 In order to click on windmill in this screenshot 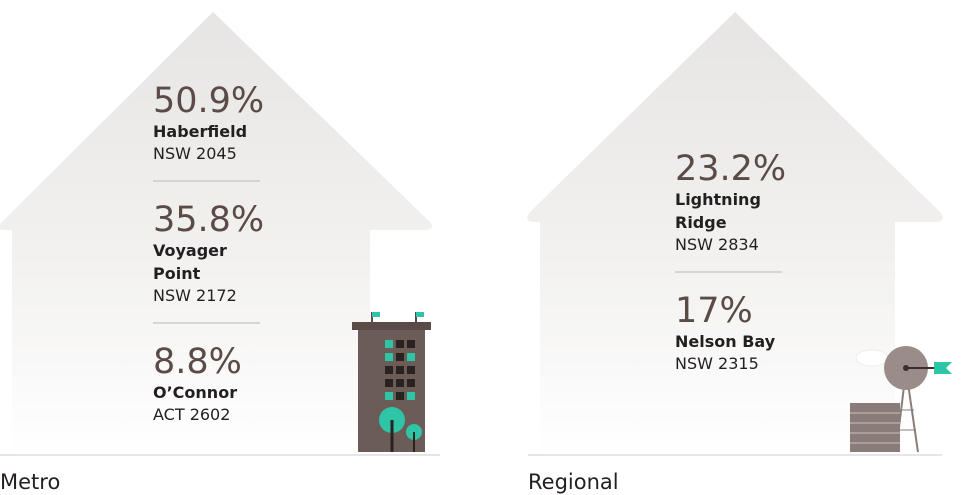, I will do `click(901, 399)`.